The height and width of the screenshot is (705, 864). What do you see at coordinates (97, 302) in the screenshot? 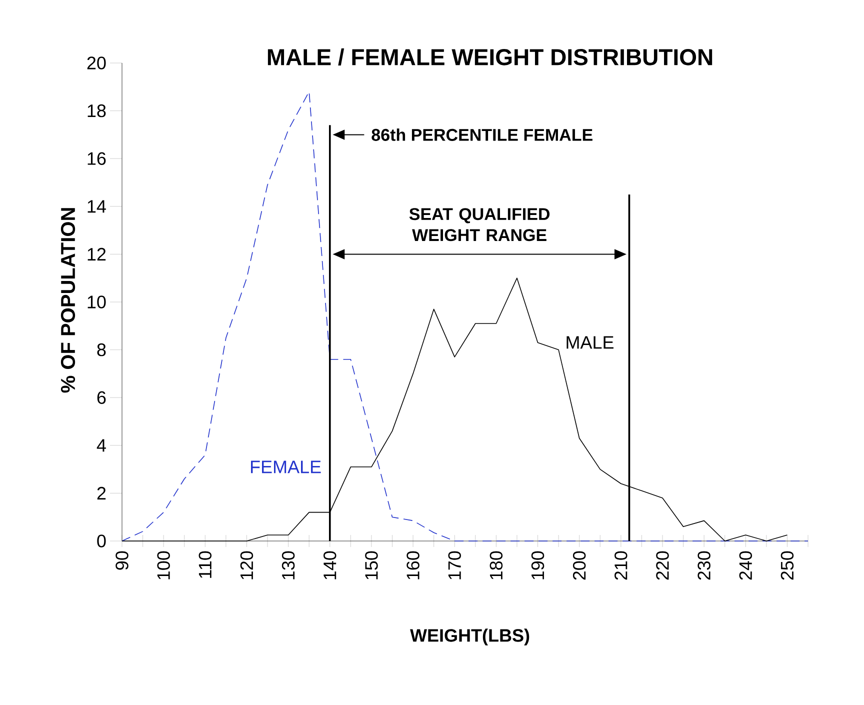
I see `y-tick-label: 10` at bounding box center [97, 302].